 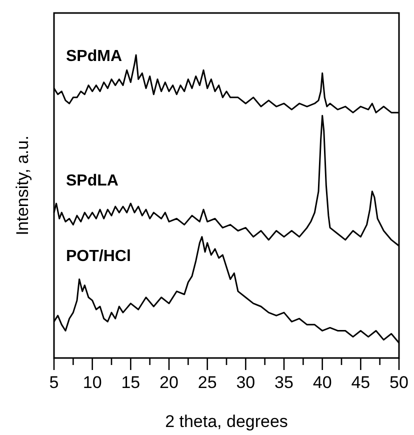 What do you see at coordinates (226, 421) in the screenshot?
I see `x-axis-title: 2 theta, degrees` at bounding box center [226, 421].